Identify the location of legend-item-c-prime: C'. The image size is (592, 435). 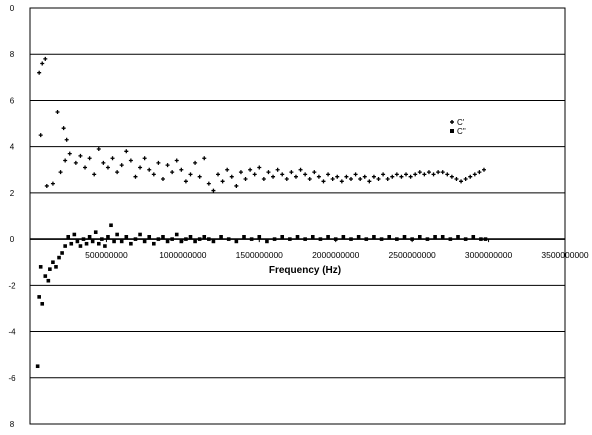
(457, 122).